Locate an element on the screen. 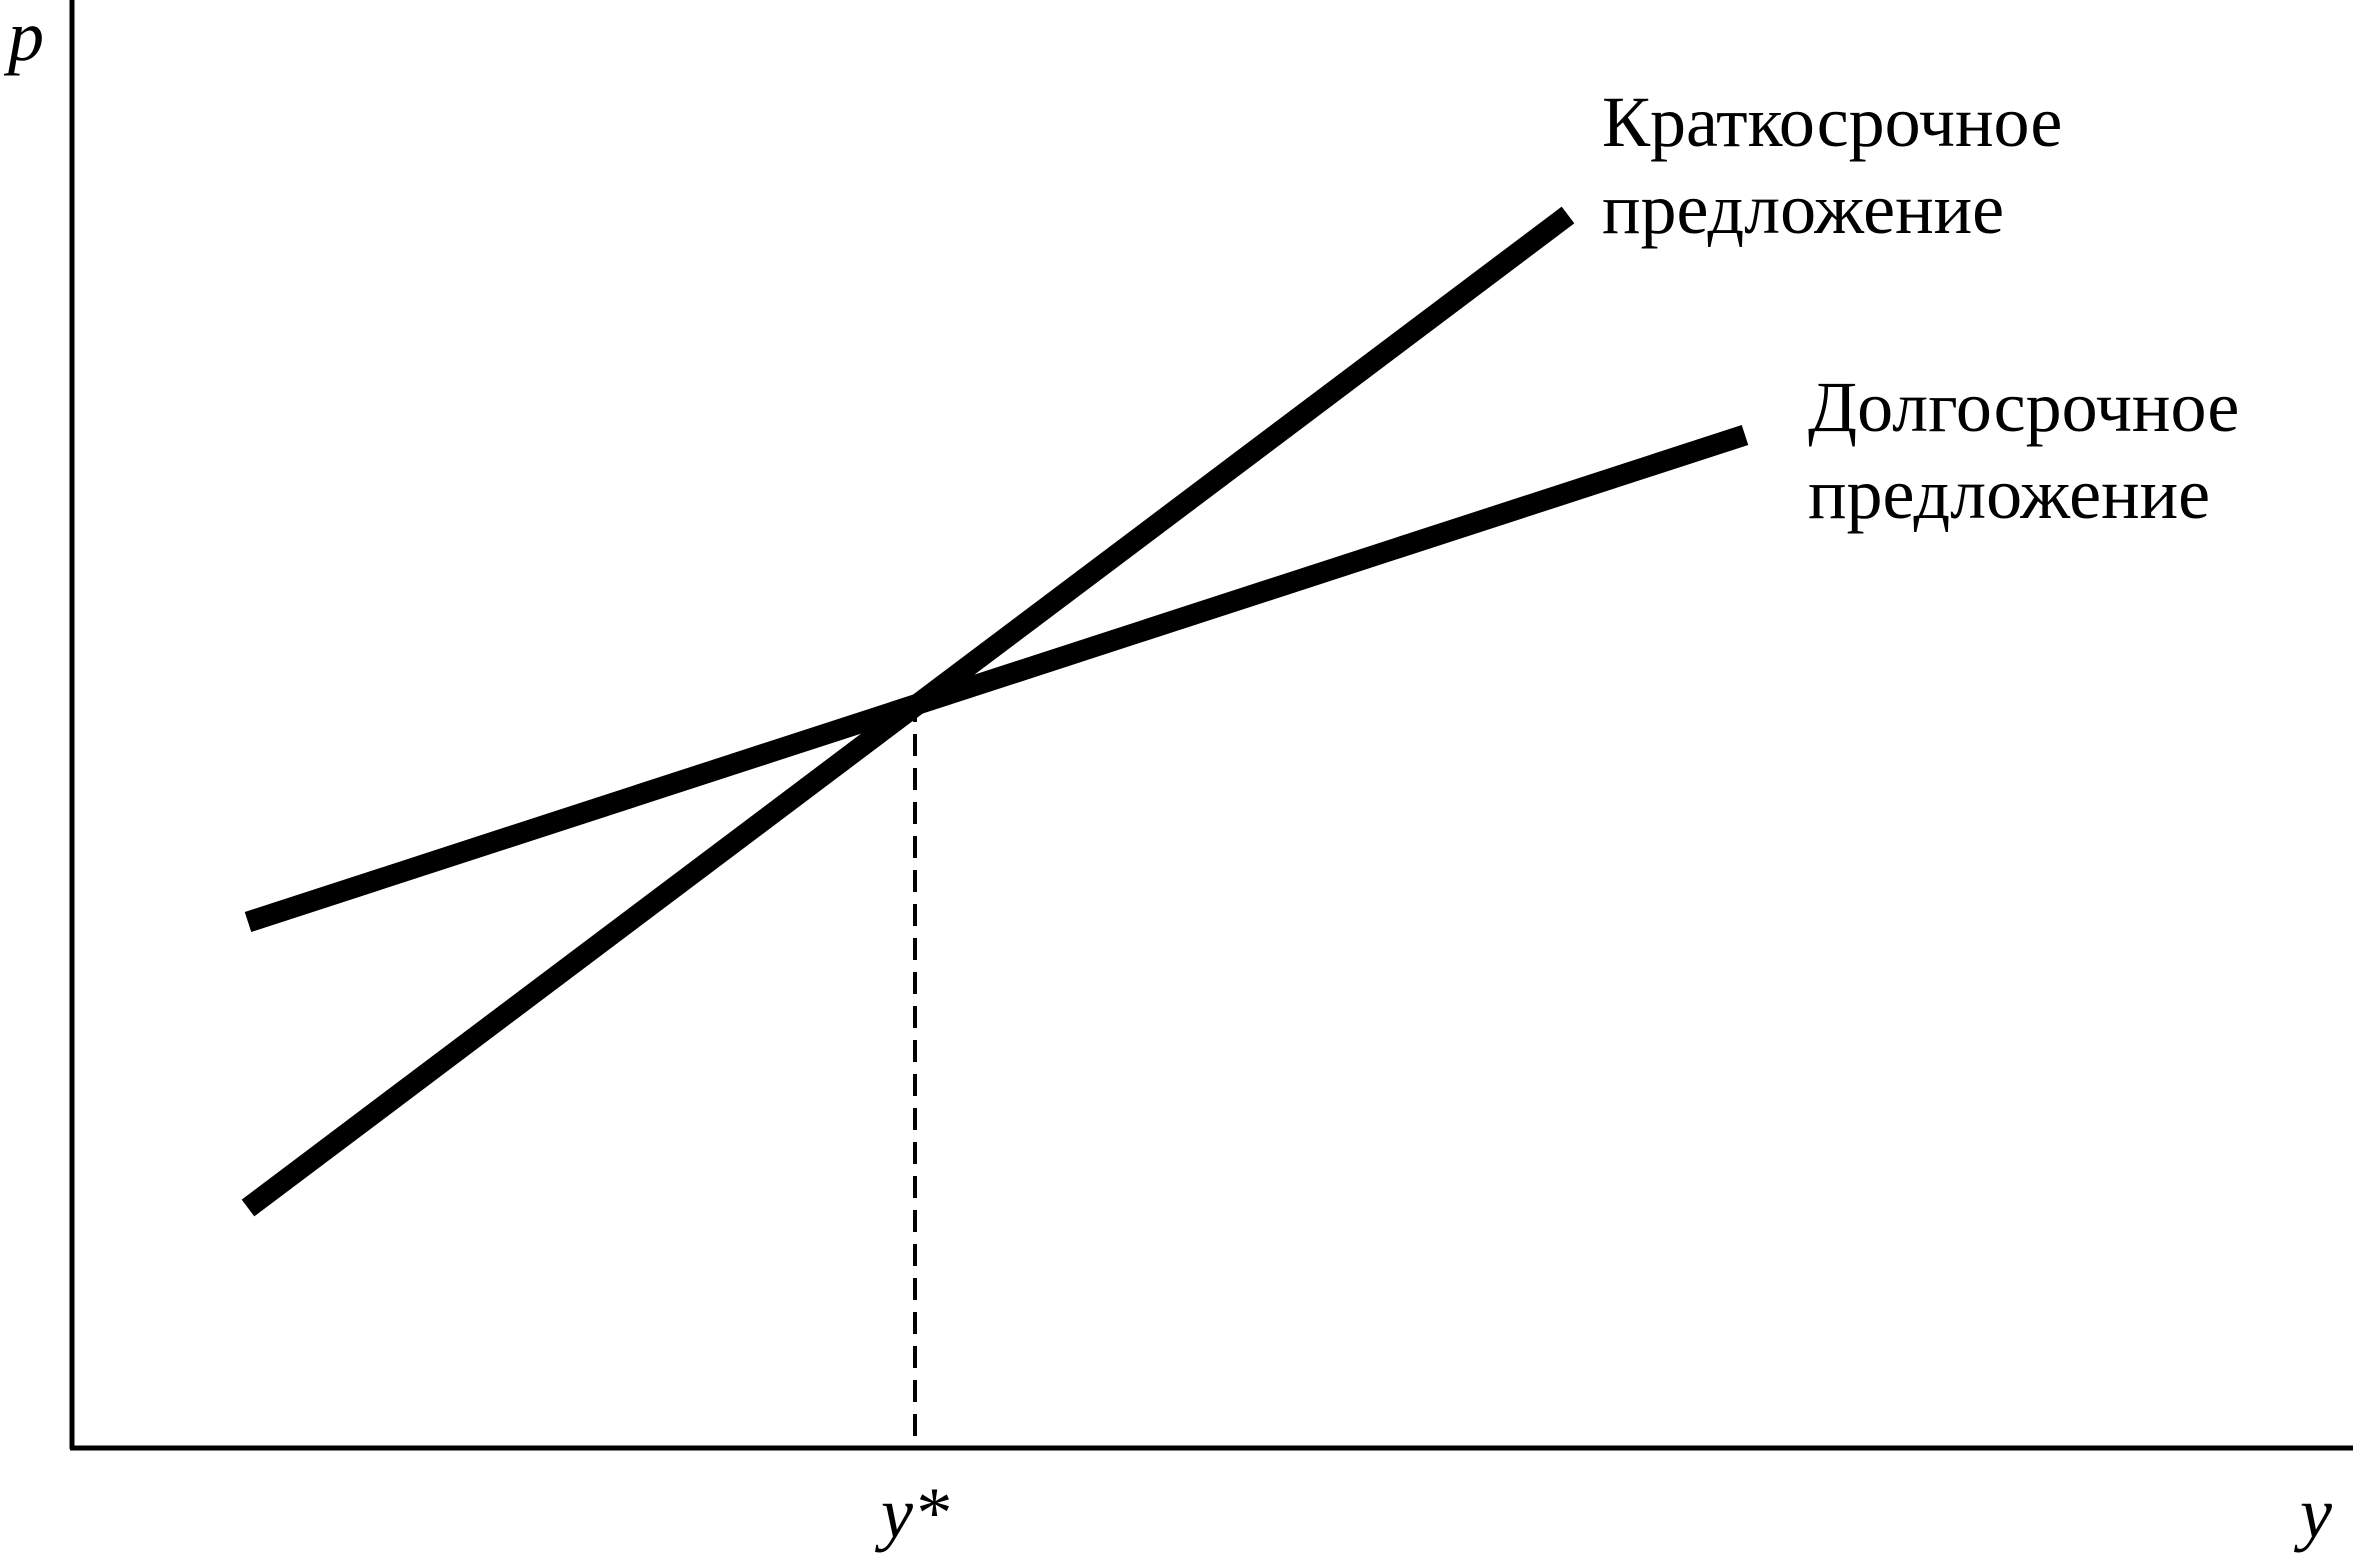  x-axis-label: y is located at coordinates (2312, 1513).